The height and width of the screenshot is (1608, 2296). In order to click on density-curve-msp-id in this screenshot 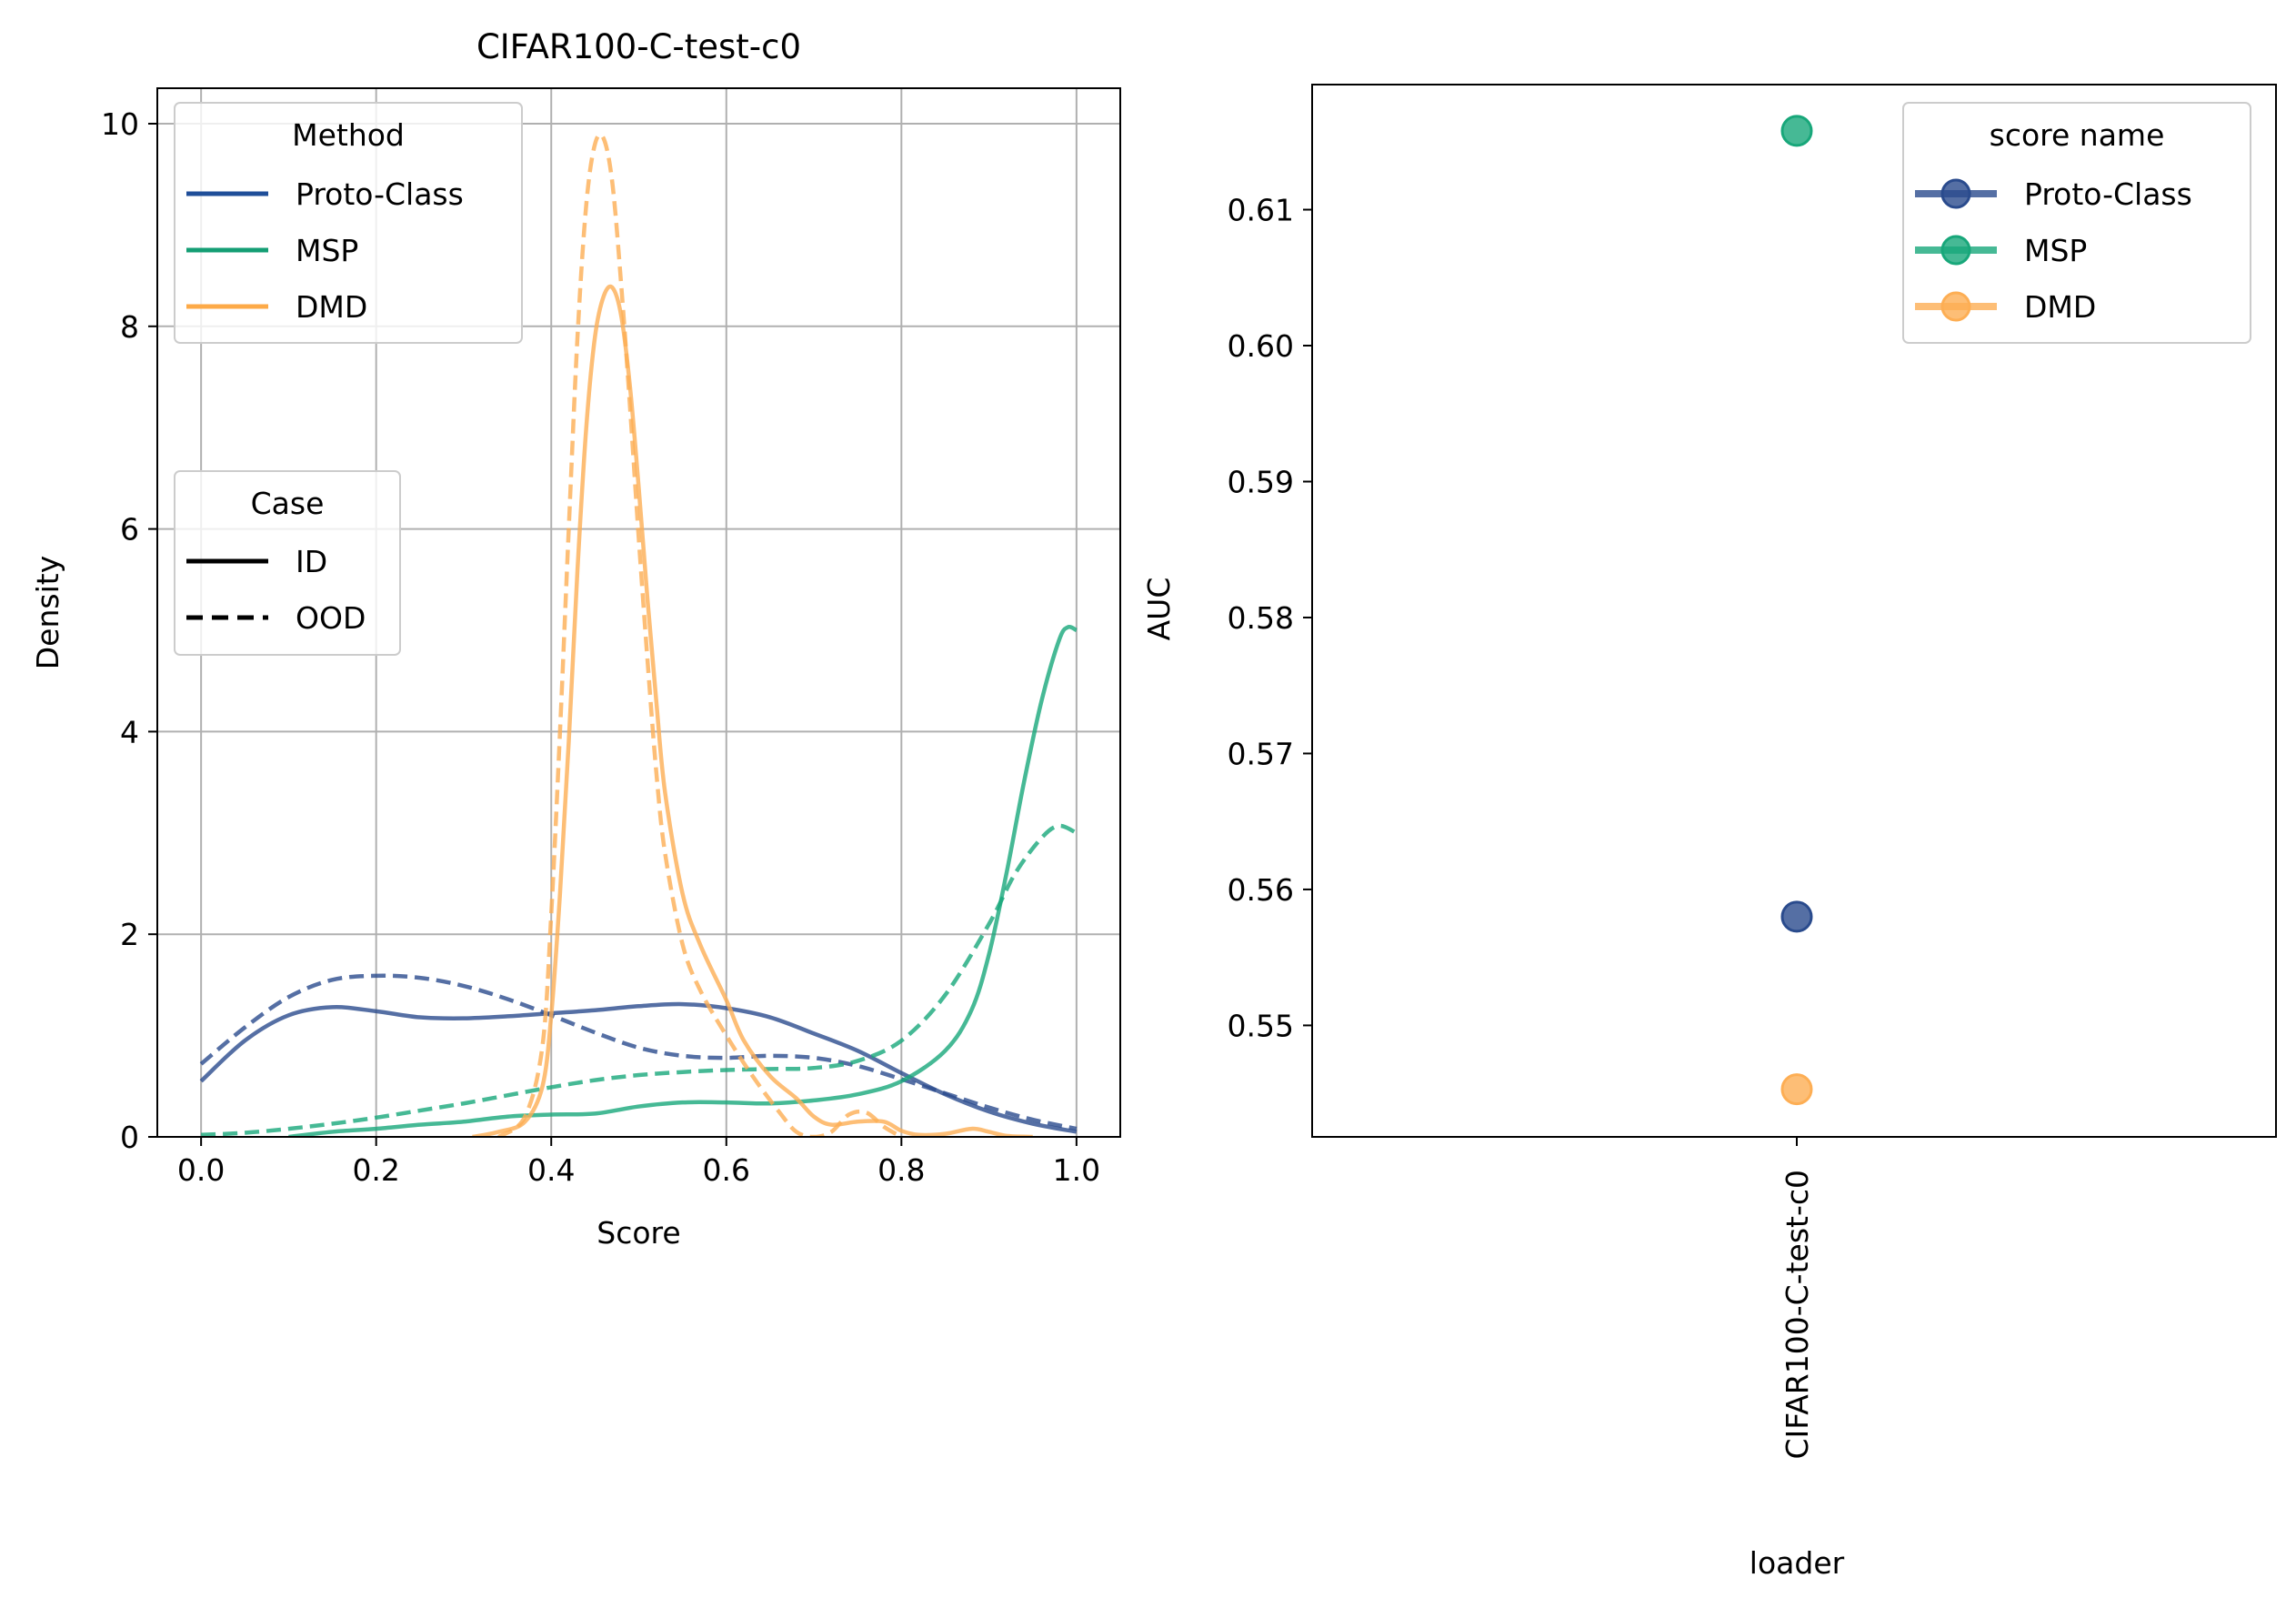, I will do `click(683, 880)`.